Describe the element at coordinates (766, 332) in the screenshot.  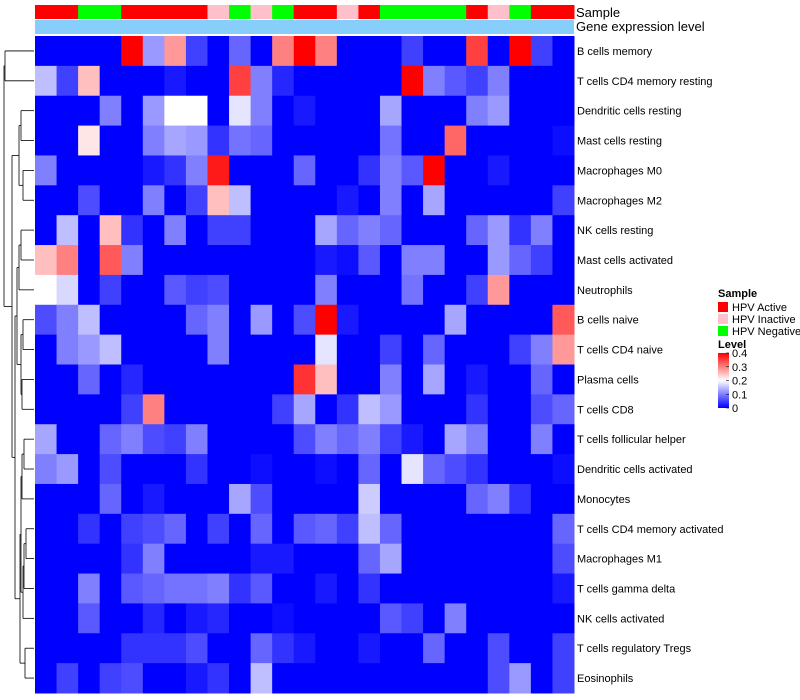
I see `legend-entry-label: HPV Negative` at that location.